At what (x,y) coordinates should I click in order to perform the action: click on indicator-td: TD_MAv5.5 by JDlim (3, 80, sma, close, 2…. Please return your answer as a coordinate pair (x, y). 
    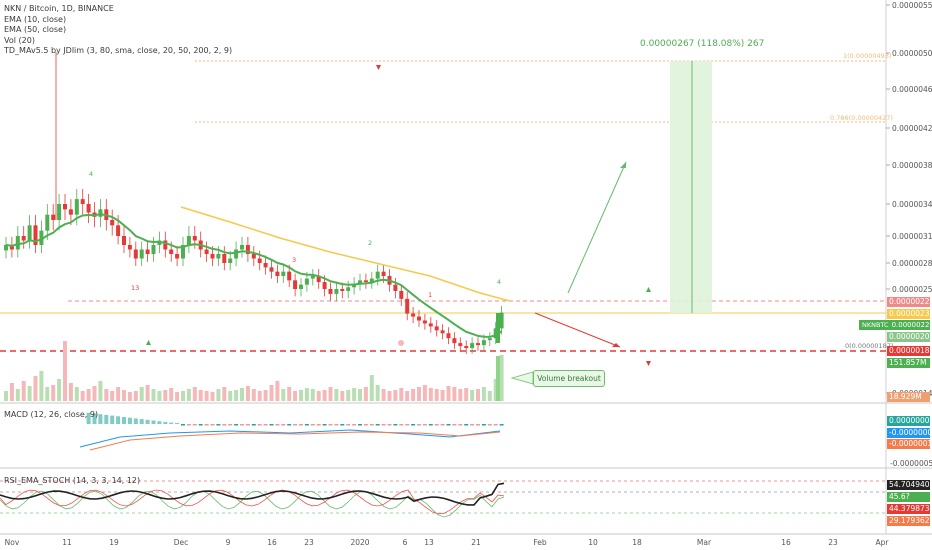
    Looking at the image, I should click on (118, 50).